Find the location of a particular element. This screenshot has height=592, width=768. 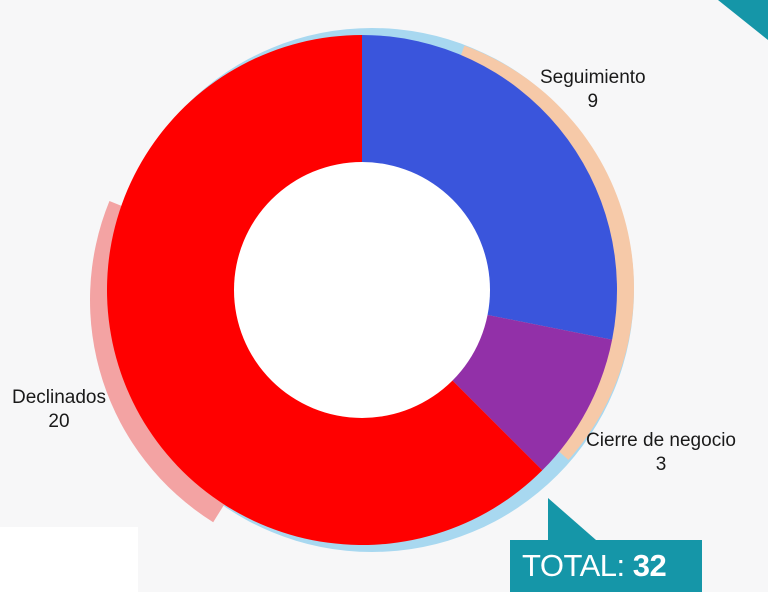

label-cierre-value: 3 is located at coordinates (661, 464).